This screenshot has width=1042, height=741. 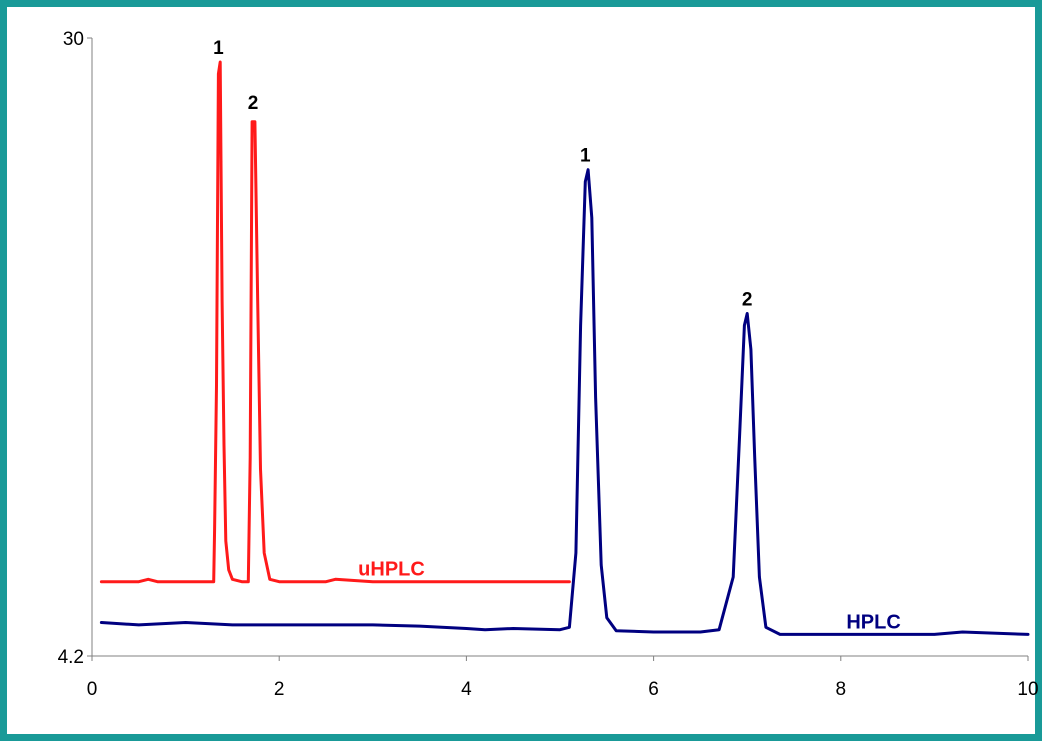 What do you see at coordinates (279, 689) in the screenshot?
I see `x-tick-label: 2` at bounding box center [279, 689].